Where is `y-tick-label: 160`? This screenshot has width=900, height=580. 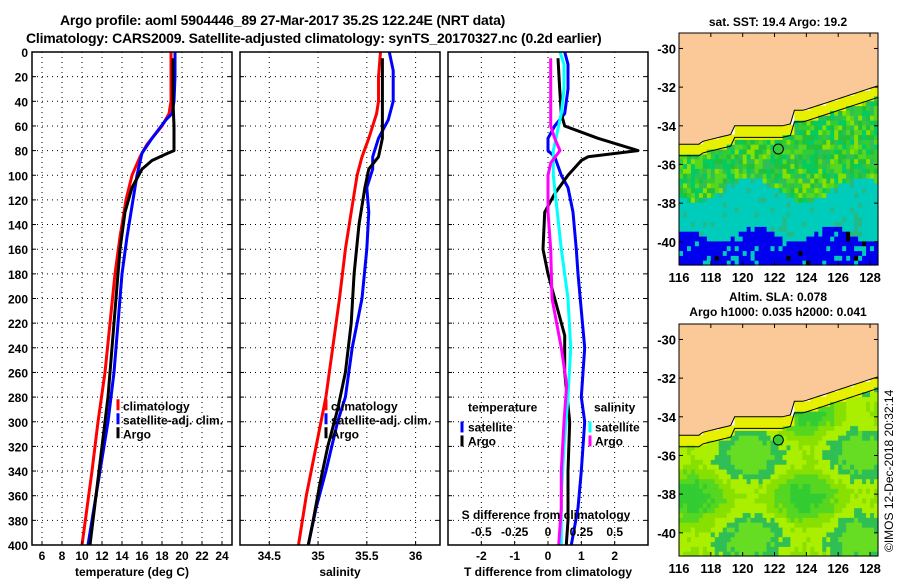
y-tick-label: 160 is located at coordinates (18, 250).